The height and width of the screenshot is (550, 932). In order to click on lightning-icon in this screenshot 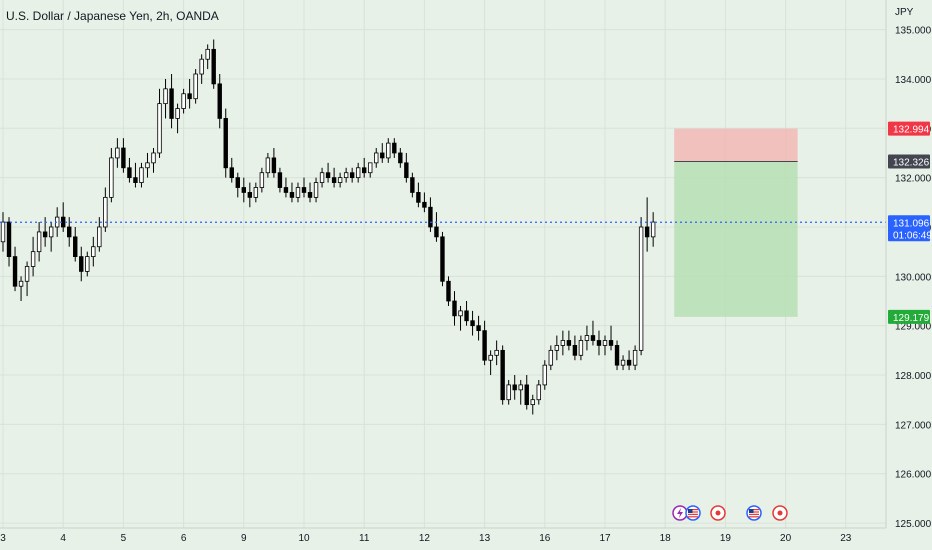, I will do `click(680, 513)`.